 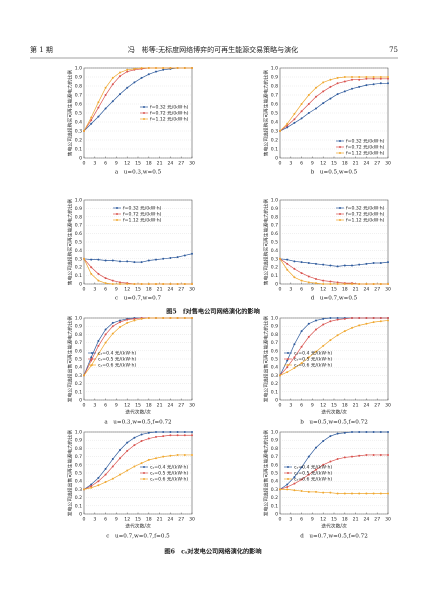 I want to click on x-tick-label: 0, so click(x=84, y=290).